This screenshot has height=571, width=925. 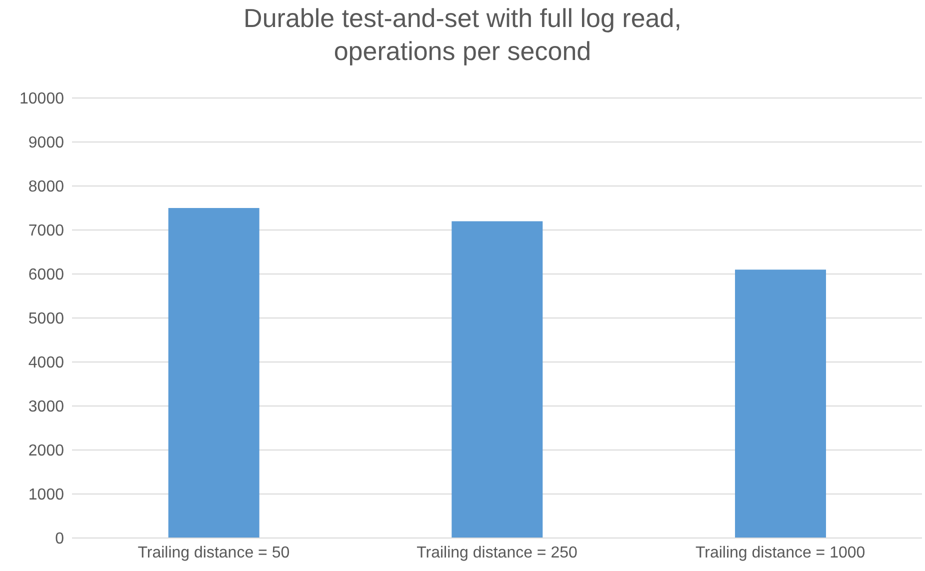 What do you see at coordinates (46, 319) in the screenshot?
I see `y-tick-label: 5000` at bounding box center [46, 319].